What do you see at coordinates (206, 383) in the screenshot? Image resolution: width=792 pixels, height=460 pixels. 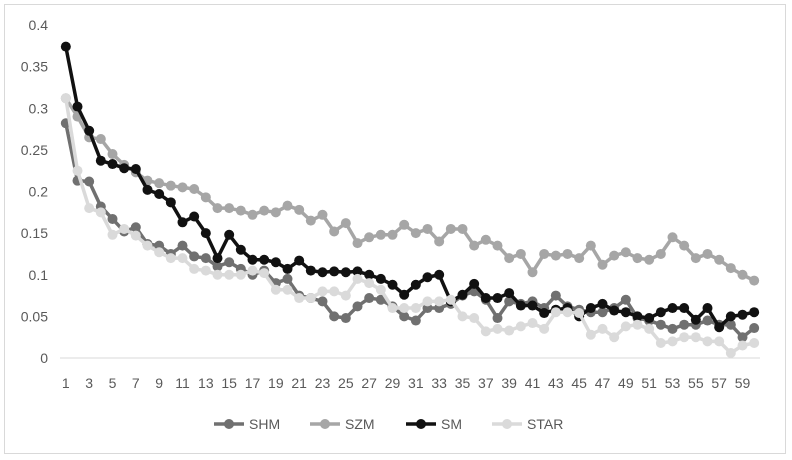 I see `x-tick-label: 13` at bounding box center [206, 383].